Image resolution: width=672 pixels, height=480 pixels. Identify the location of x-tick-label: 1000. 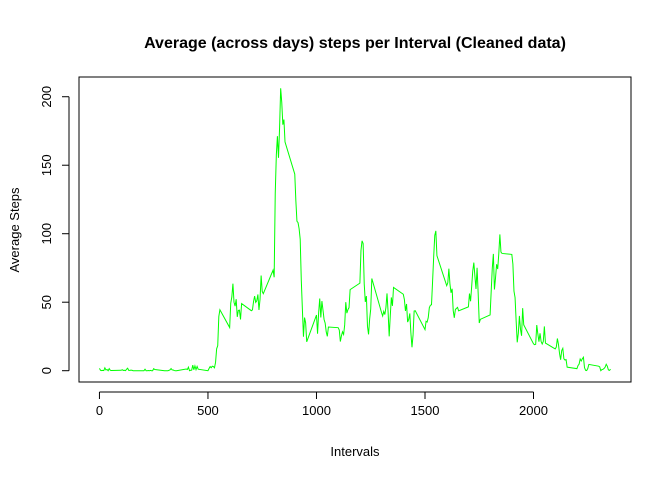
(316, 410).